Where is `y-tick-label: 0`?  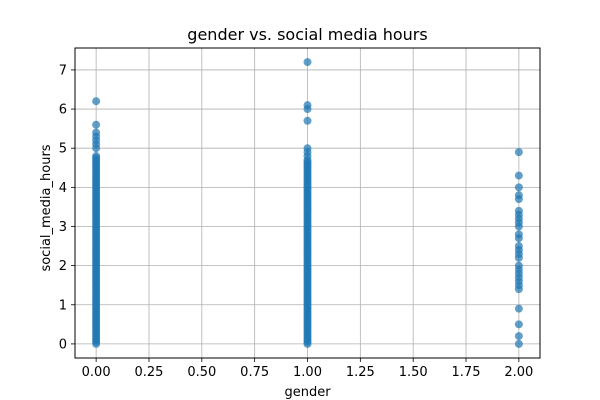
y-tick-label: 0 is located at coordinates (63, 344).